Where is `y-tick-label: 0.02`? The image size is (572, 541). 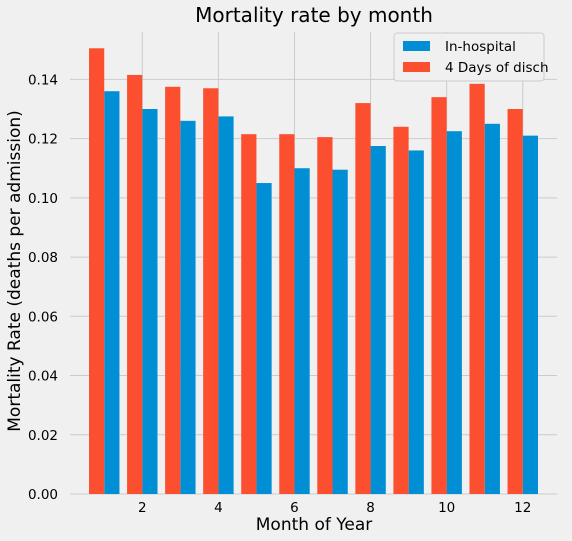 y-tick-label: 0.02 is located at coordinates (43, 436).